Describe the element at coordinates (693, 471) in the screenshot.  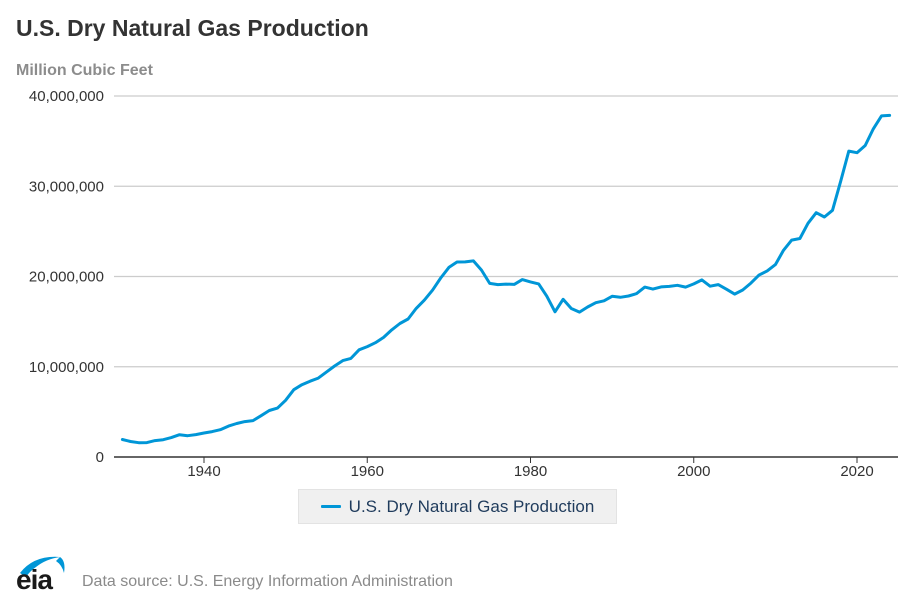
I see `x-tick-label: 2000` at that location.